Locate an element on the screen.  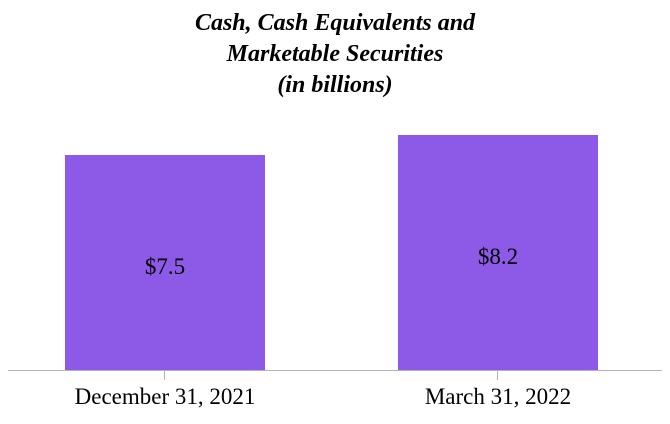
chart-title-line-2: Marketable Securities is located at coordinates (335, 54).